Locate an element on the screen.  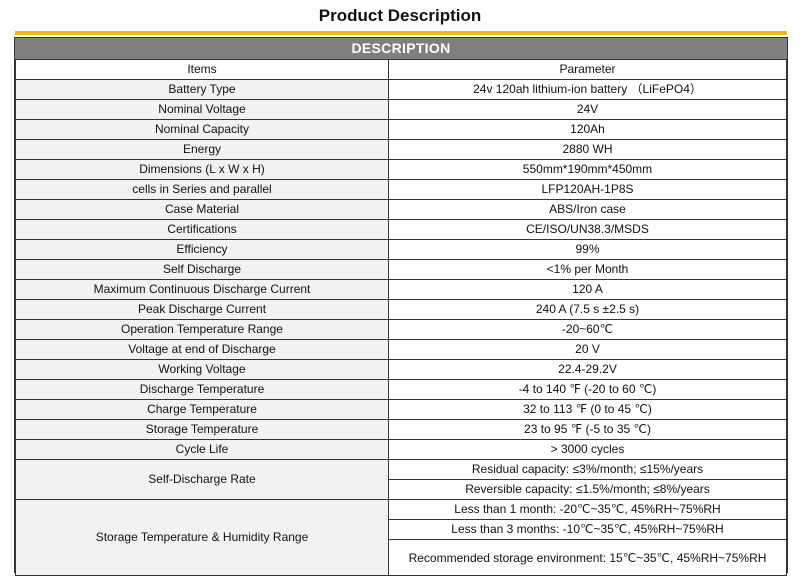
table-row: Case Material ABS/Iron case is located at coordinates (401, 209).